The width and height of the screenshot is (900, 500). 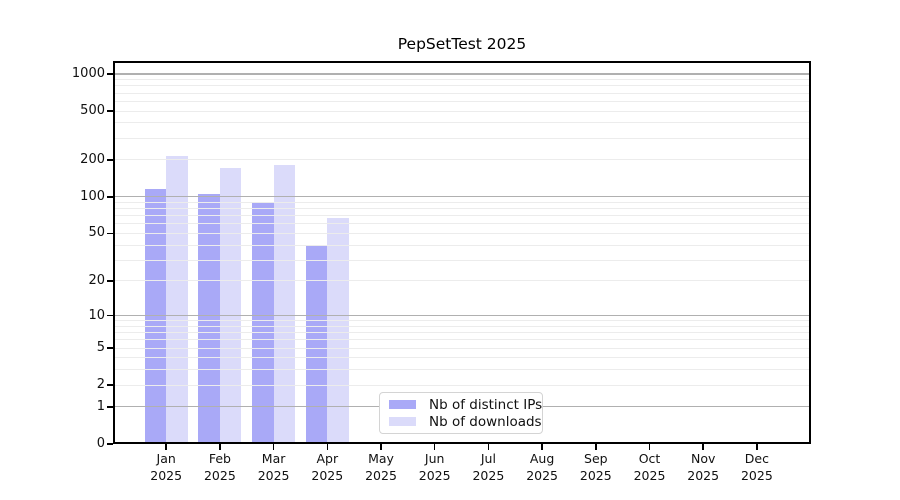 I want to click on y-tick-label: 1000, so click(x=88, y=73).